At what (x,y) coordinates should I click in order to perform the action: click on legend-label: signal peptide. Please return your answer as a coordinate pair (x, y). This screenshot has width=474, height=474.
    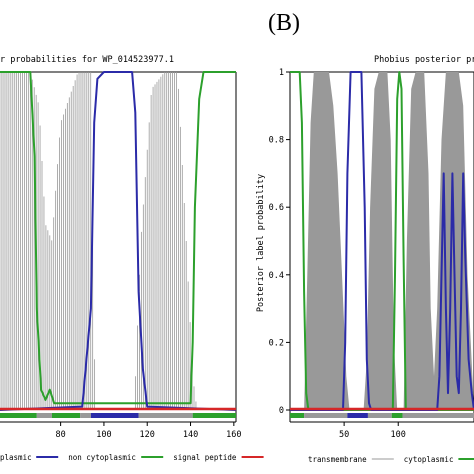
    Looking at the image, I should click on (205, 457).